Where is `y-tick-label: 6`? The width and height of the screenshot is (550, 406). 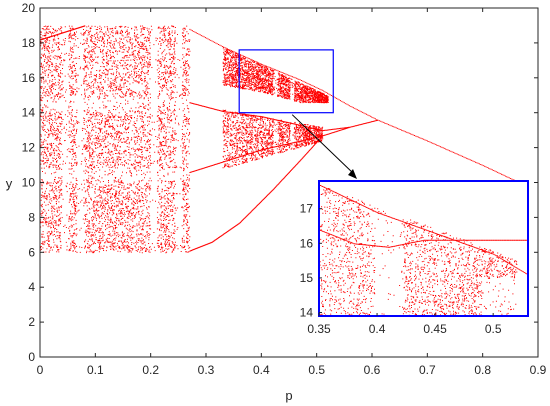 y-tick-label: 6 is located at coordinates (31, 252).